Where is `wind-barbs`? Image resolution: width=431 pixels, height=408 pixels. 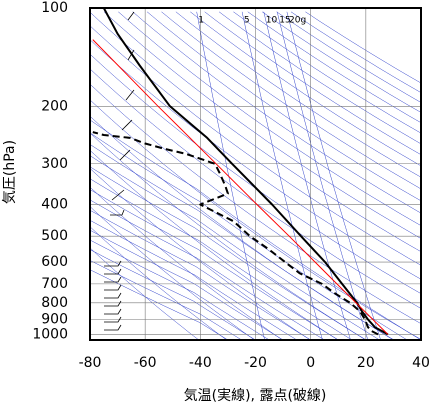
wind-barbs is located at coordinates (119, 171).